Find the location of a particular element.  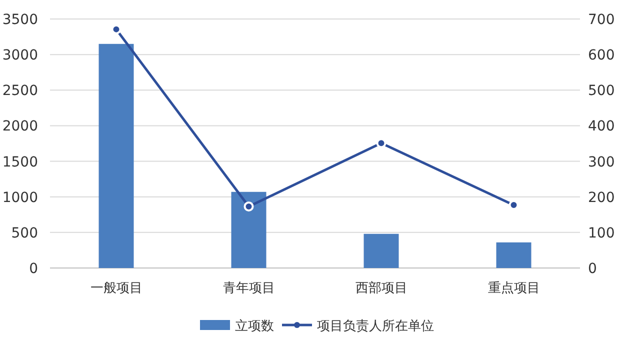

y2-tick-label: 500 is located at coordinates (601, 91).